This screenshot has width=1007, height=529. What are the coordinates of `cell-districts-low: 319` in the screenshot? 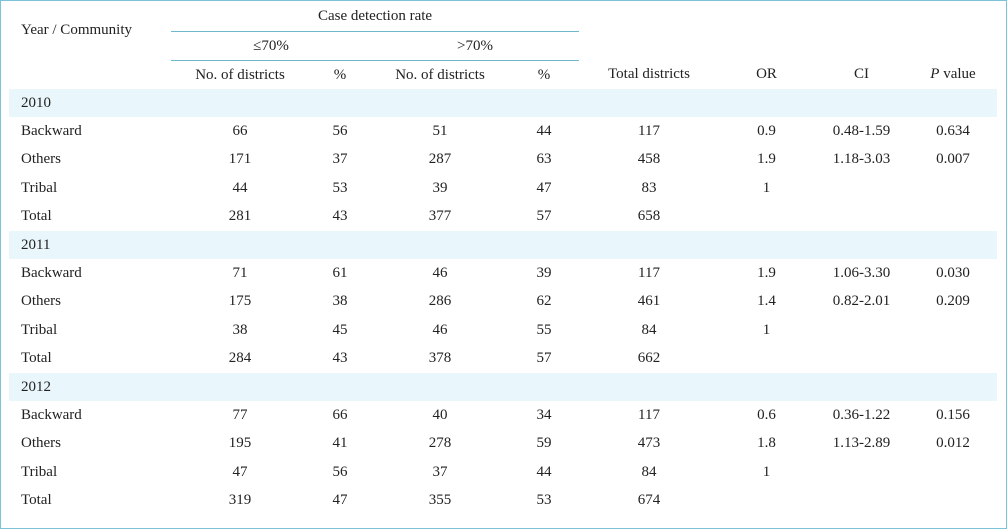 It's located at (240, 500).